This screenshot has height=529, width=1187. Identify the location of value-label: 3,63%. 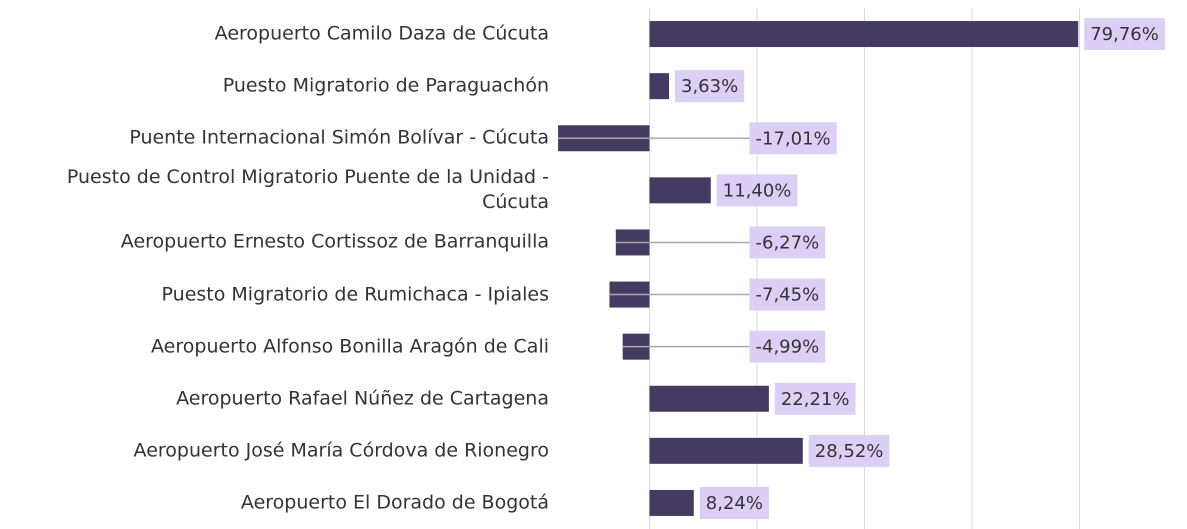
(709, 86).